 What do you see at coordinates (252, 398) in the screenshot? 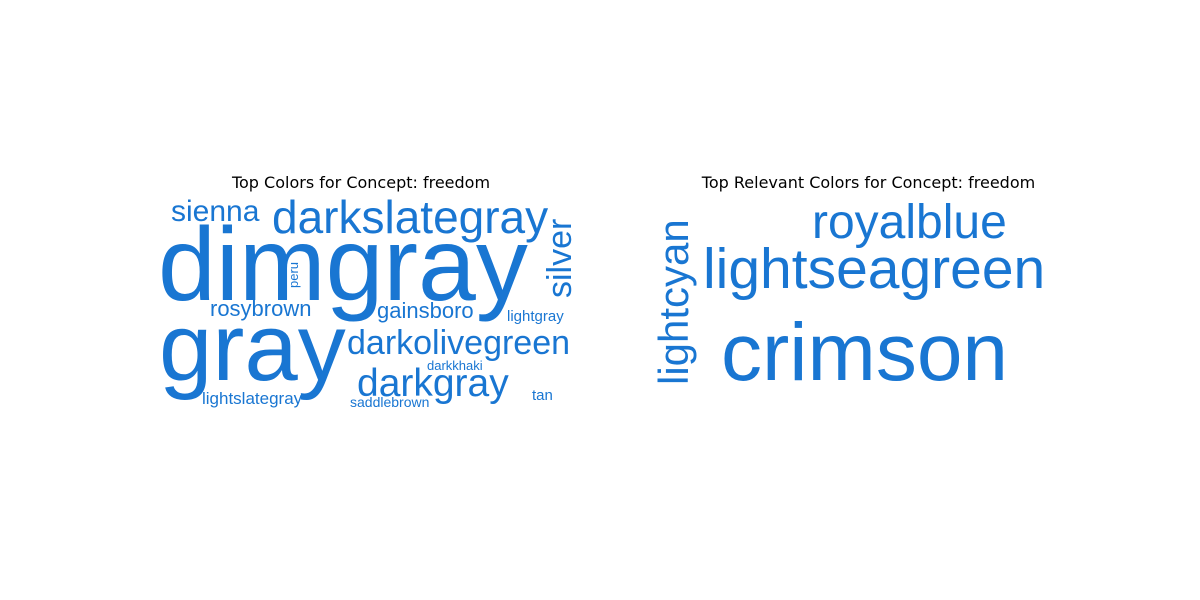
I see `word-lightslategray: lightslategray` at bounding box center [252, 398].